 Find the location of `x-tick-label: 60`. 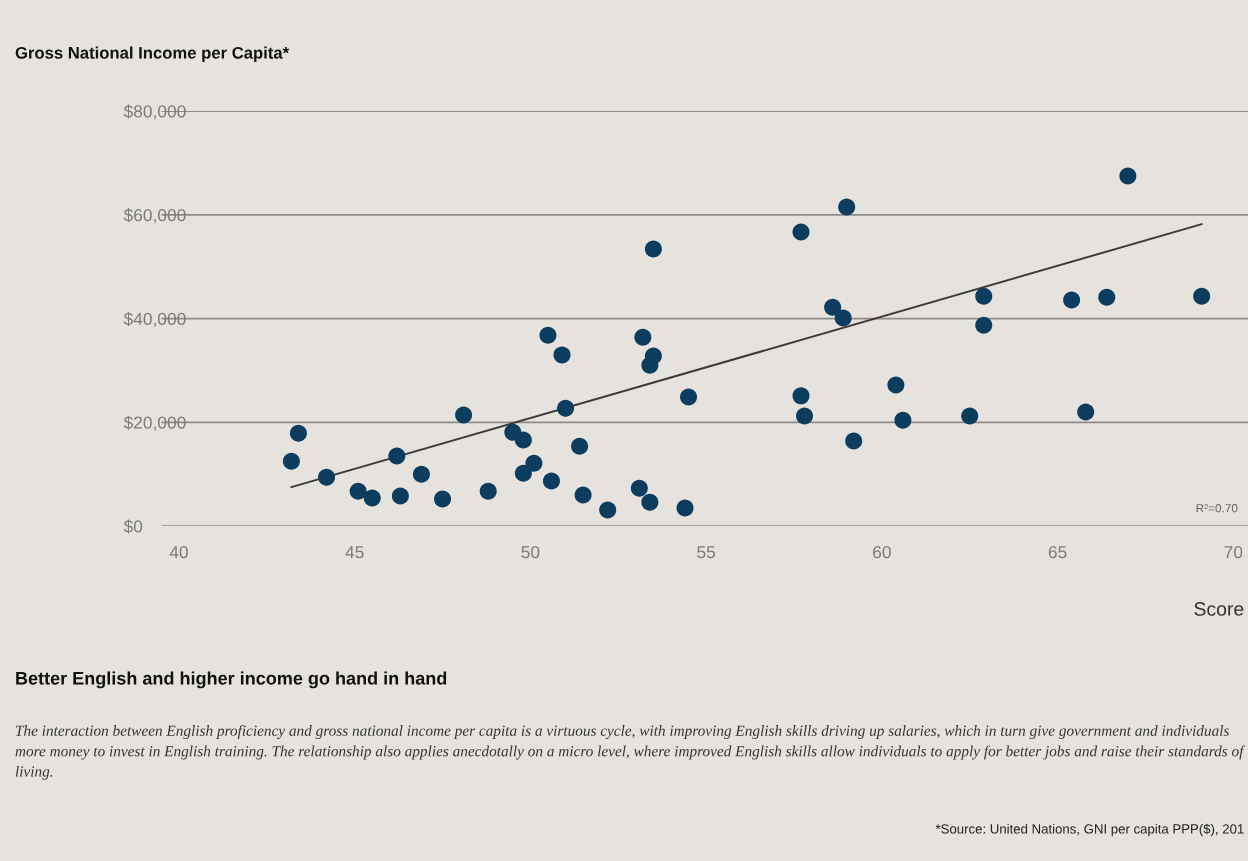

x-tick-label: 60 is located at coordinates (882, 552).